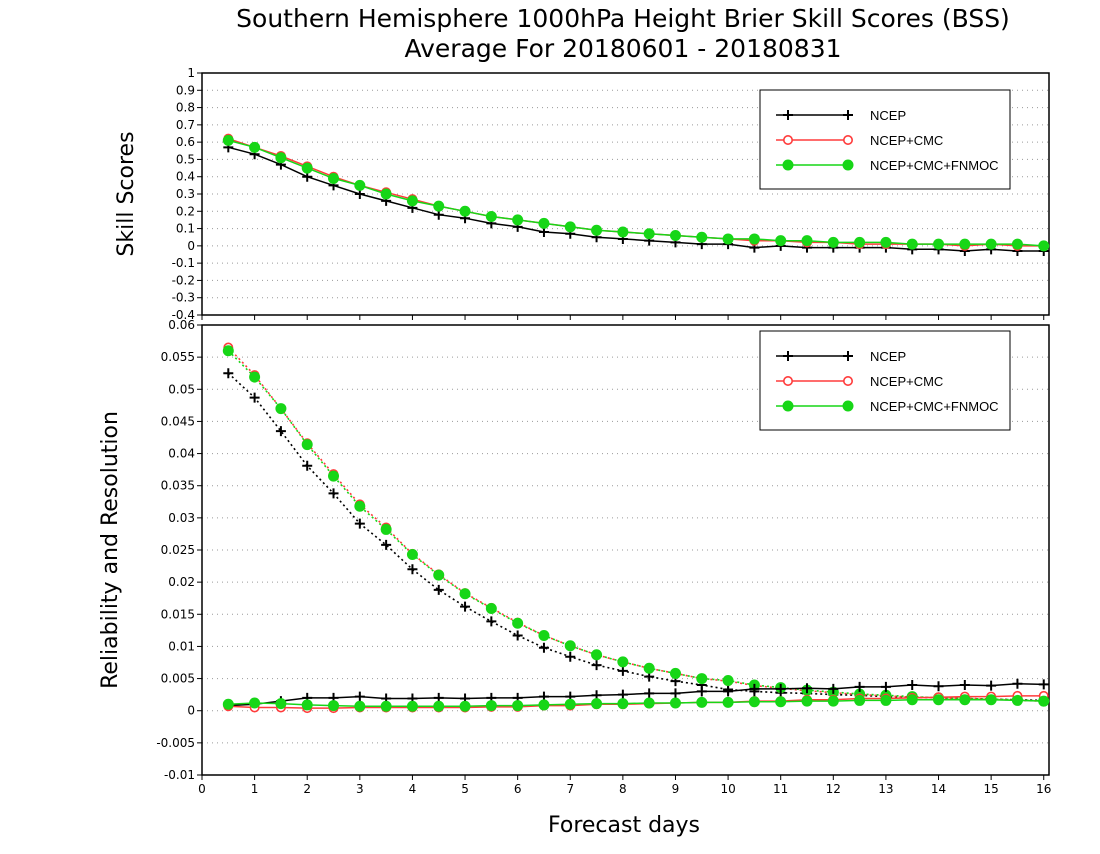 The width and height of the screenshot is (1100, 854). I want to click on x-tick-label: 8, so click(623, 789).